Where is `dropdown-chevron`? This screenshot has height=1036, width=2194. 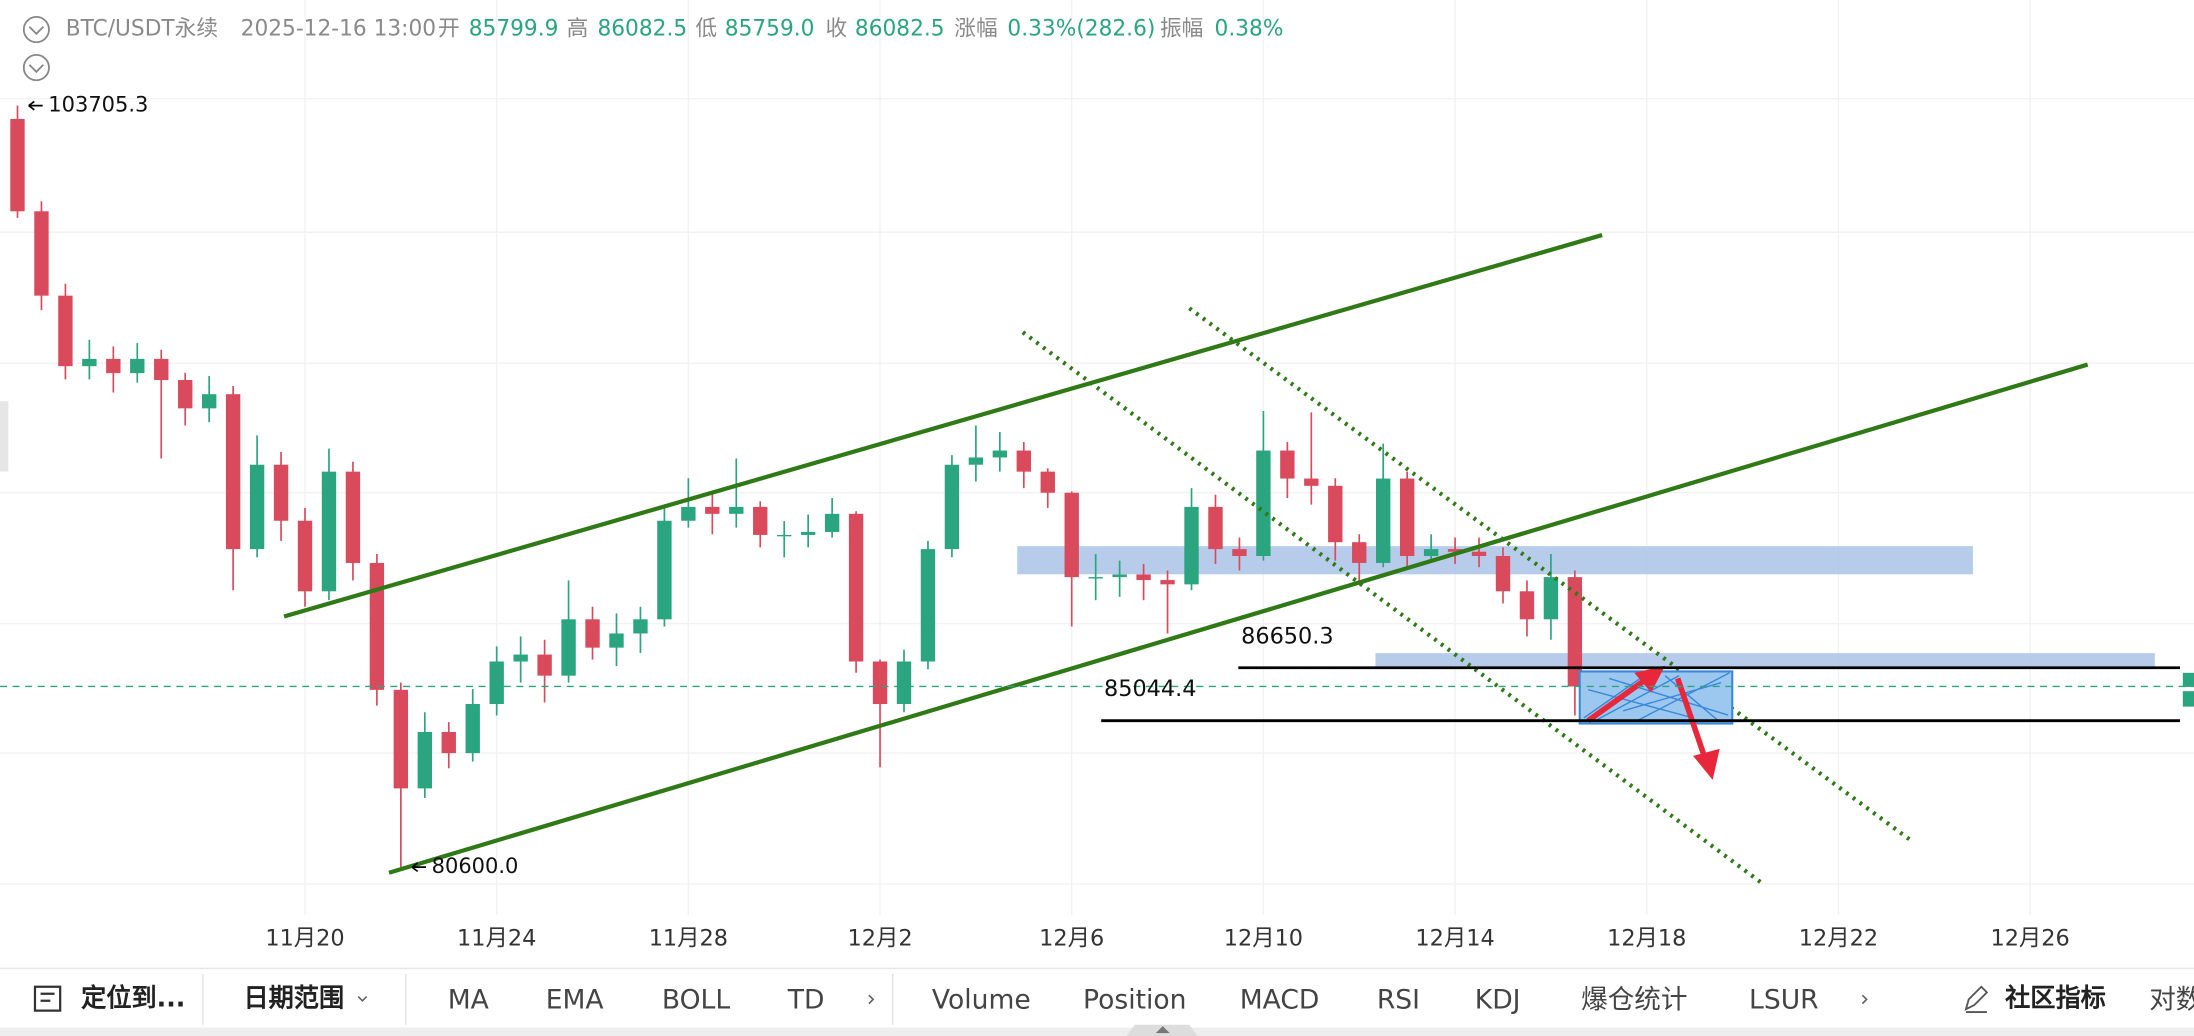
dropdown-chevron is located at coordinates (362, 999).